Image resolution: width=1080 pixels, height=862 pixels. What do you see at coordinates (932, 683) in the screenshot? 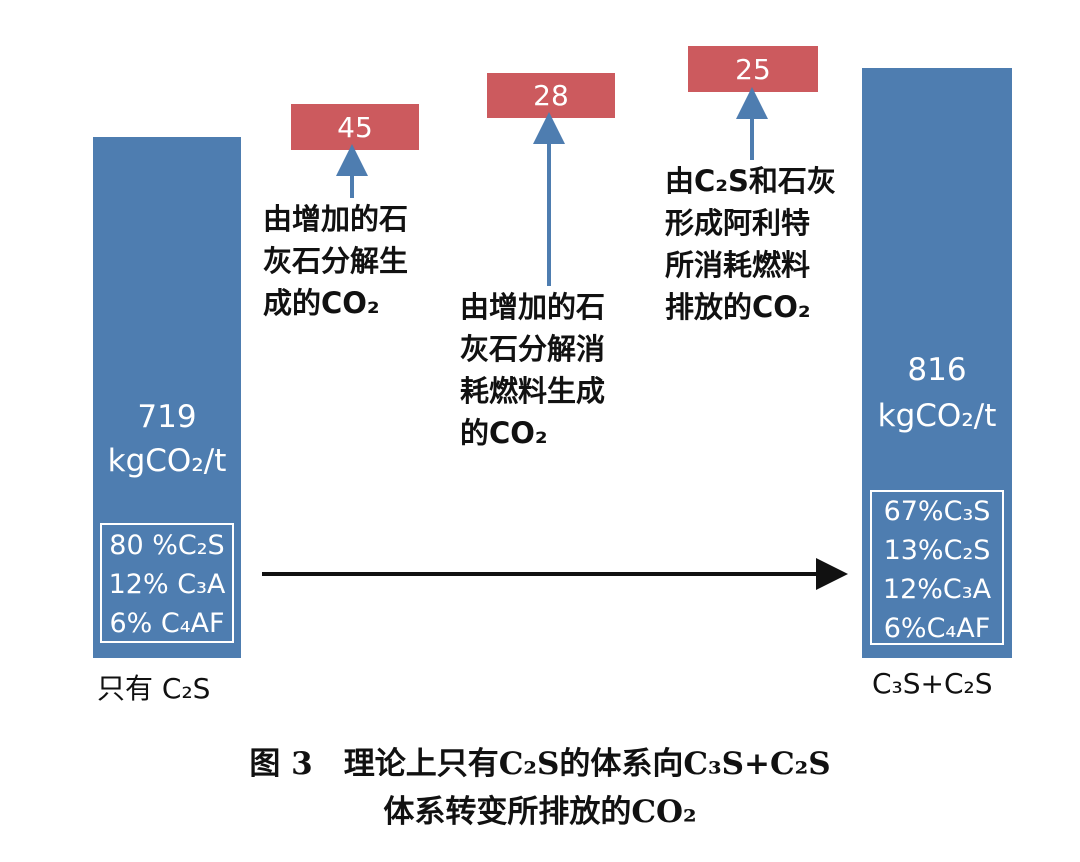
I see `category-label-end: C₃S+C₂S` at bounding box center [932, 683].